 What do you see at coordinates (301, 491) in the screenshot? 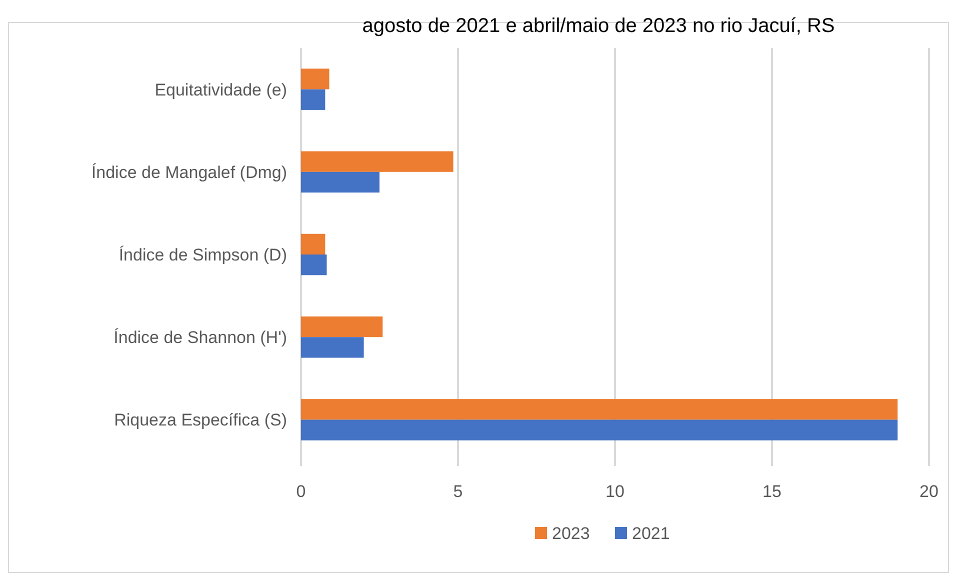
I see `x-tick-label: 0` at bounding box center [301, 491].